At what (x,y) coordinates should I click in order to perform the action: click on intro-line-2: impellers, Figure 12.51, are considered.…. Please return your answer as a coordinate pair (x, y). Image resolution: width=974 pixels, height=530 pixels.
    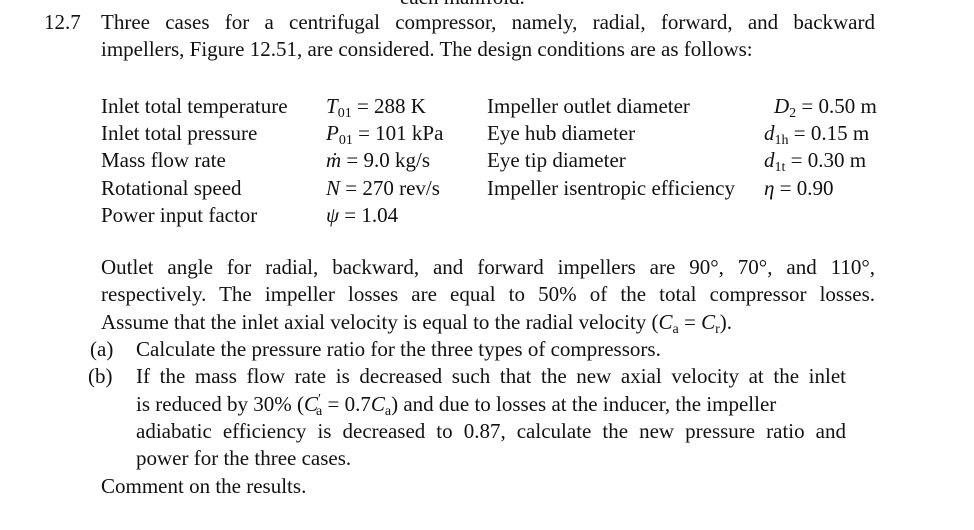
    Looking at the image, I should click on (427, 49).